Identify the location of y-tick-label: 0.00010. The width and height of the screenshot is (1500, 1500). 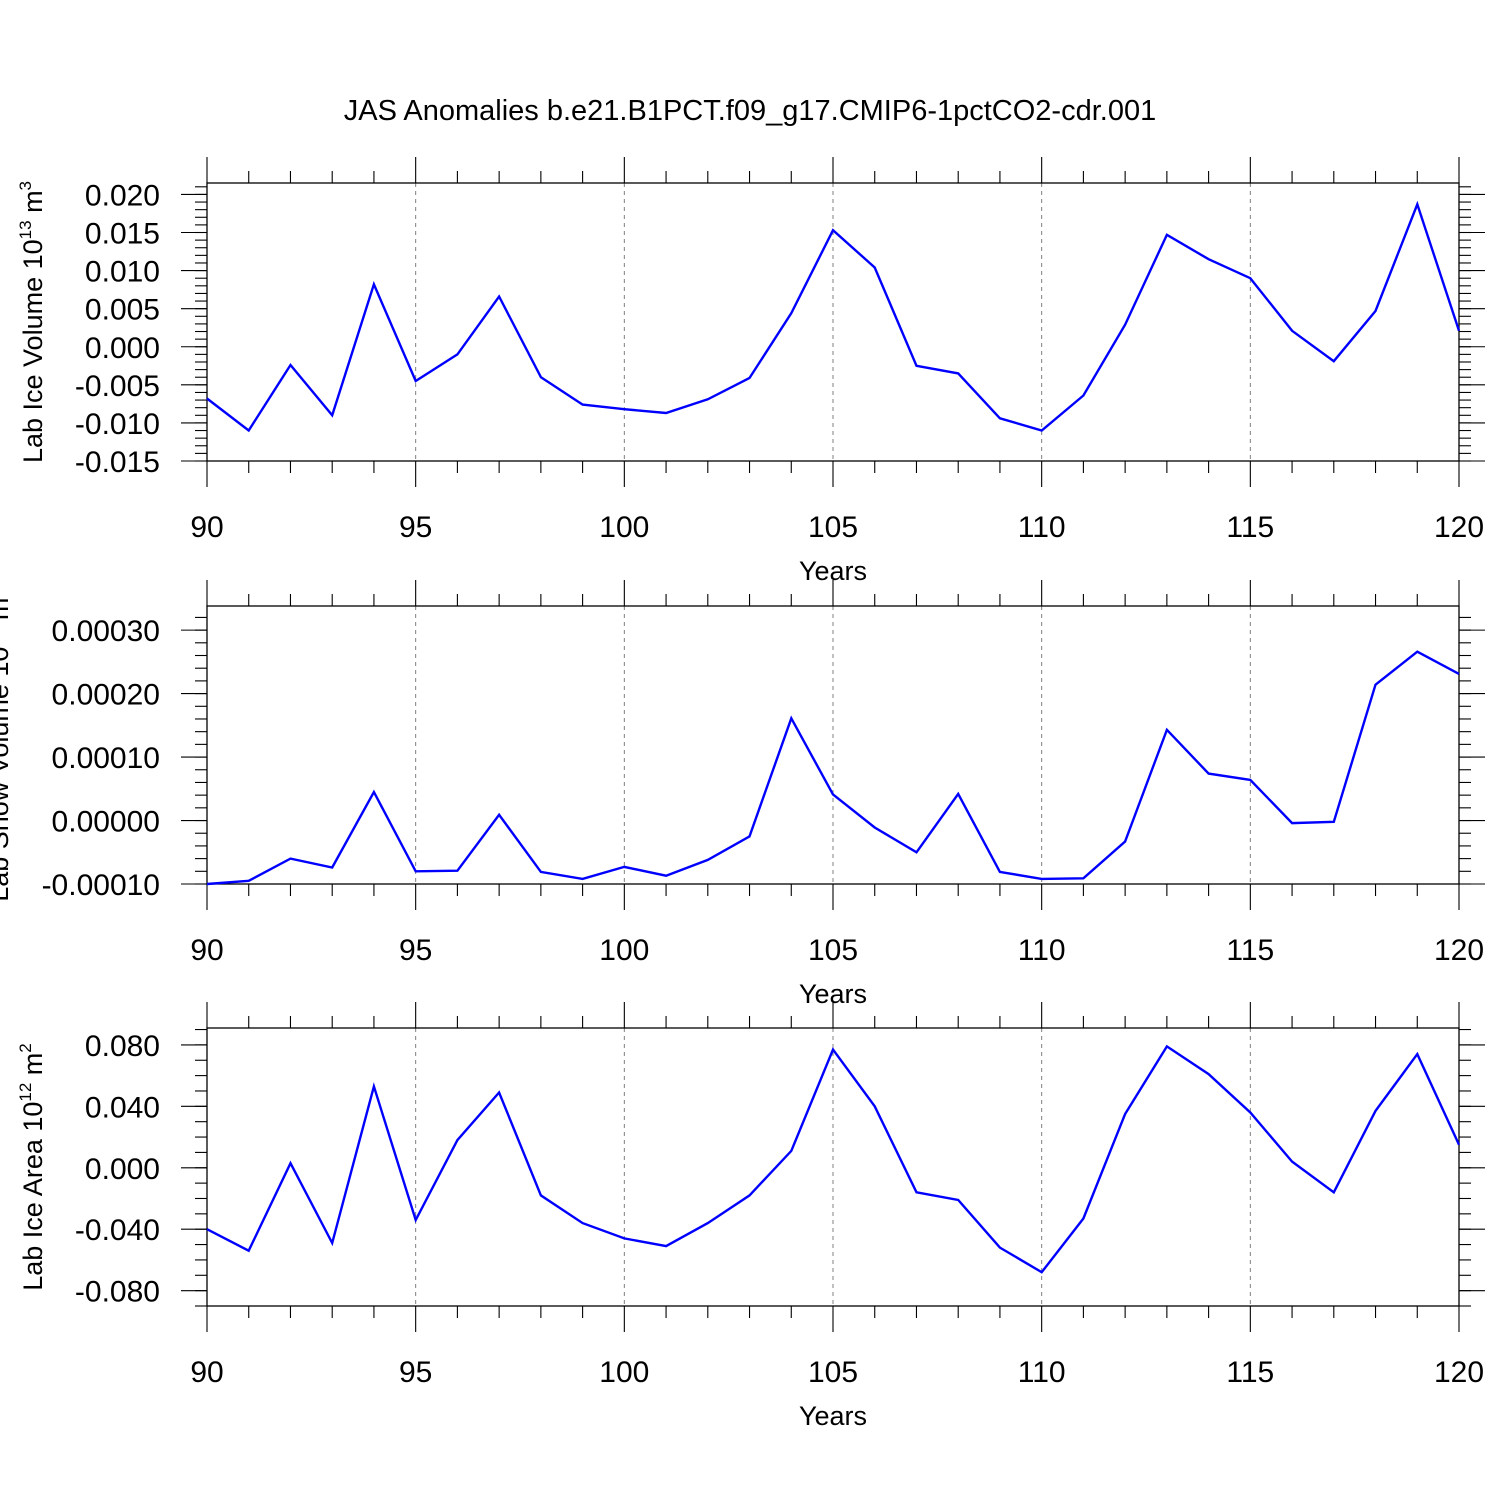
(106, 758).